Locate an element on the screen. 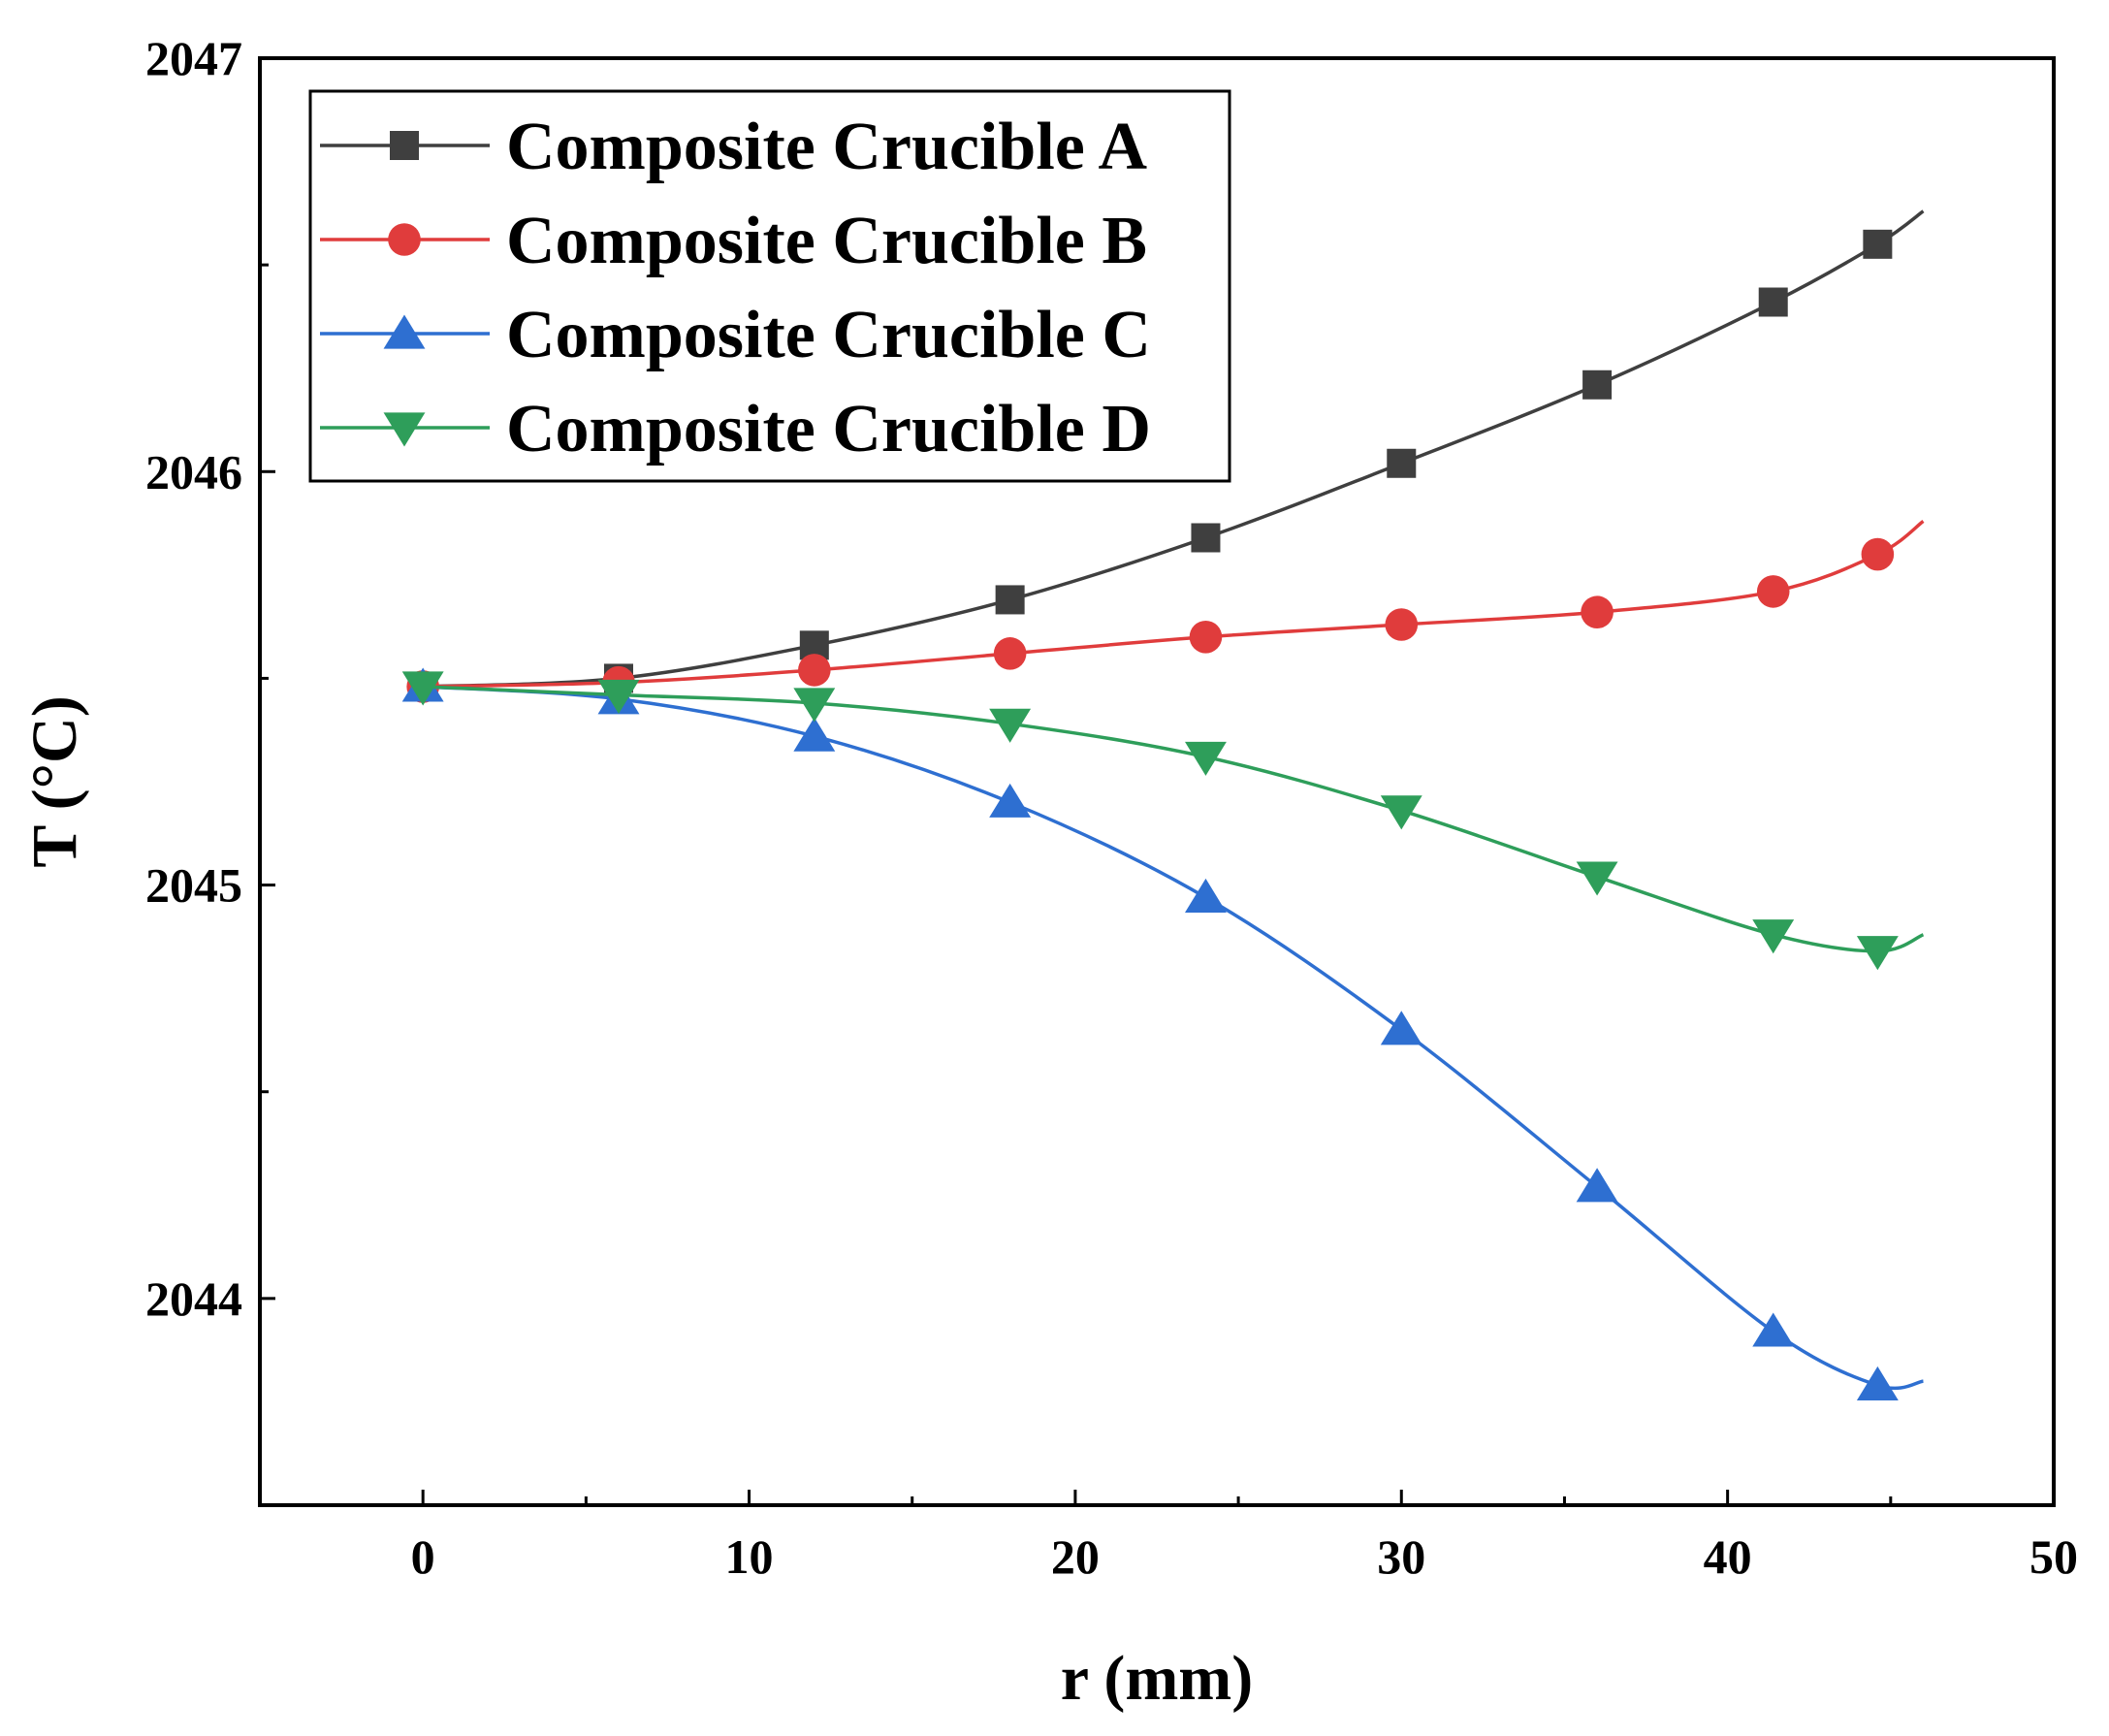 The width and height of the screenshot is (2109, 1736). x-axis-title: r (mm) is located at coordinates (1157, 1678).